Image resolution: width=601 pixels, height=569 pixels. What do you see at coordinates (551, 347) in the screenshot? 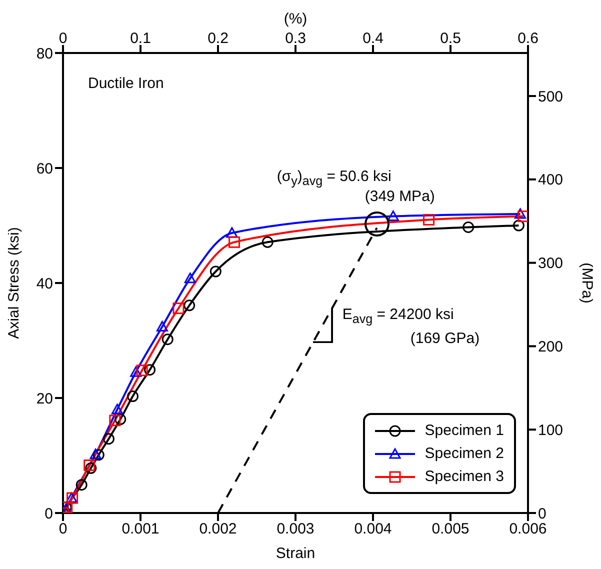
I see `y2-tick-label: 200` at bounding box center [551, 347].